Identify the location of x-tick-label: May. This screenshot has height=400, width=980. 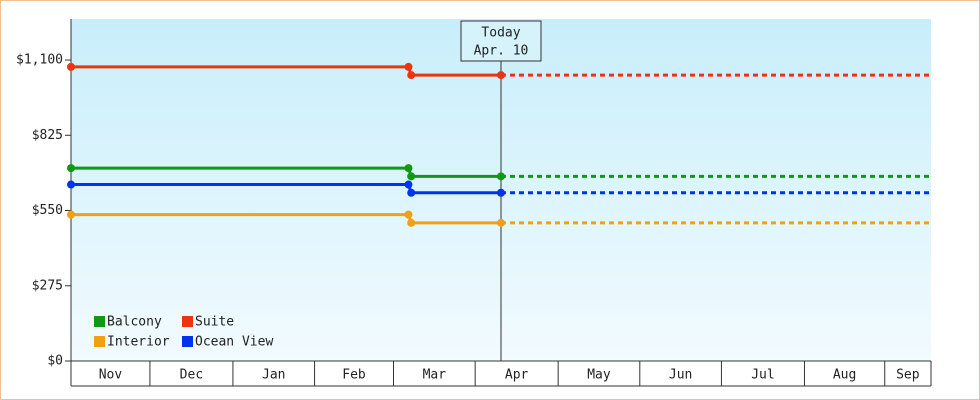
(599, 375).